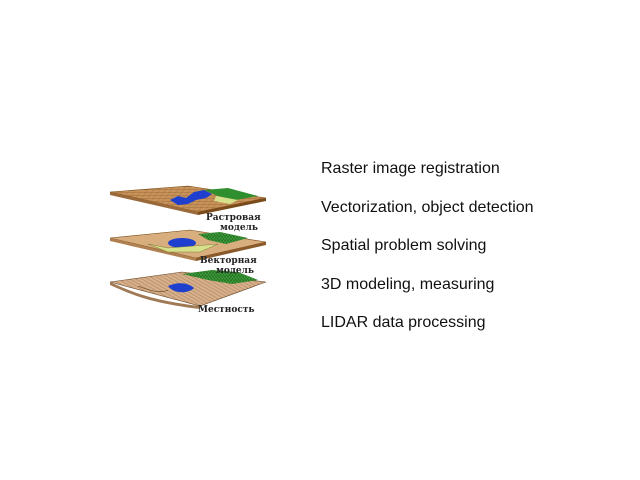 The height and width of the screenshot is (480, 640). What do you see at coordinates (404, 245) in the screenshot?
I see `feature-spatial-problem-solving: Spatial problem solving` at bounding box center [404, 245].